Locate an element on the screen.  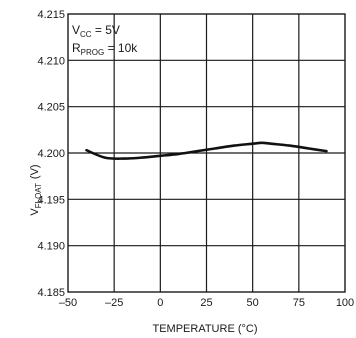
series-line is located at coordinates (206, 150).